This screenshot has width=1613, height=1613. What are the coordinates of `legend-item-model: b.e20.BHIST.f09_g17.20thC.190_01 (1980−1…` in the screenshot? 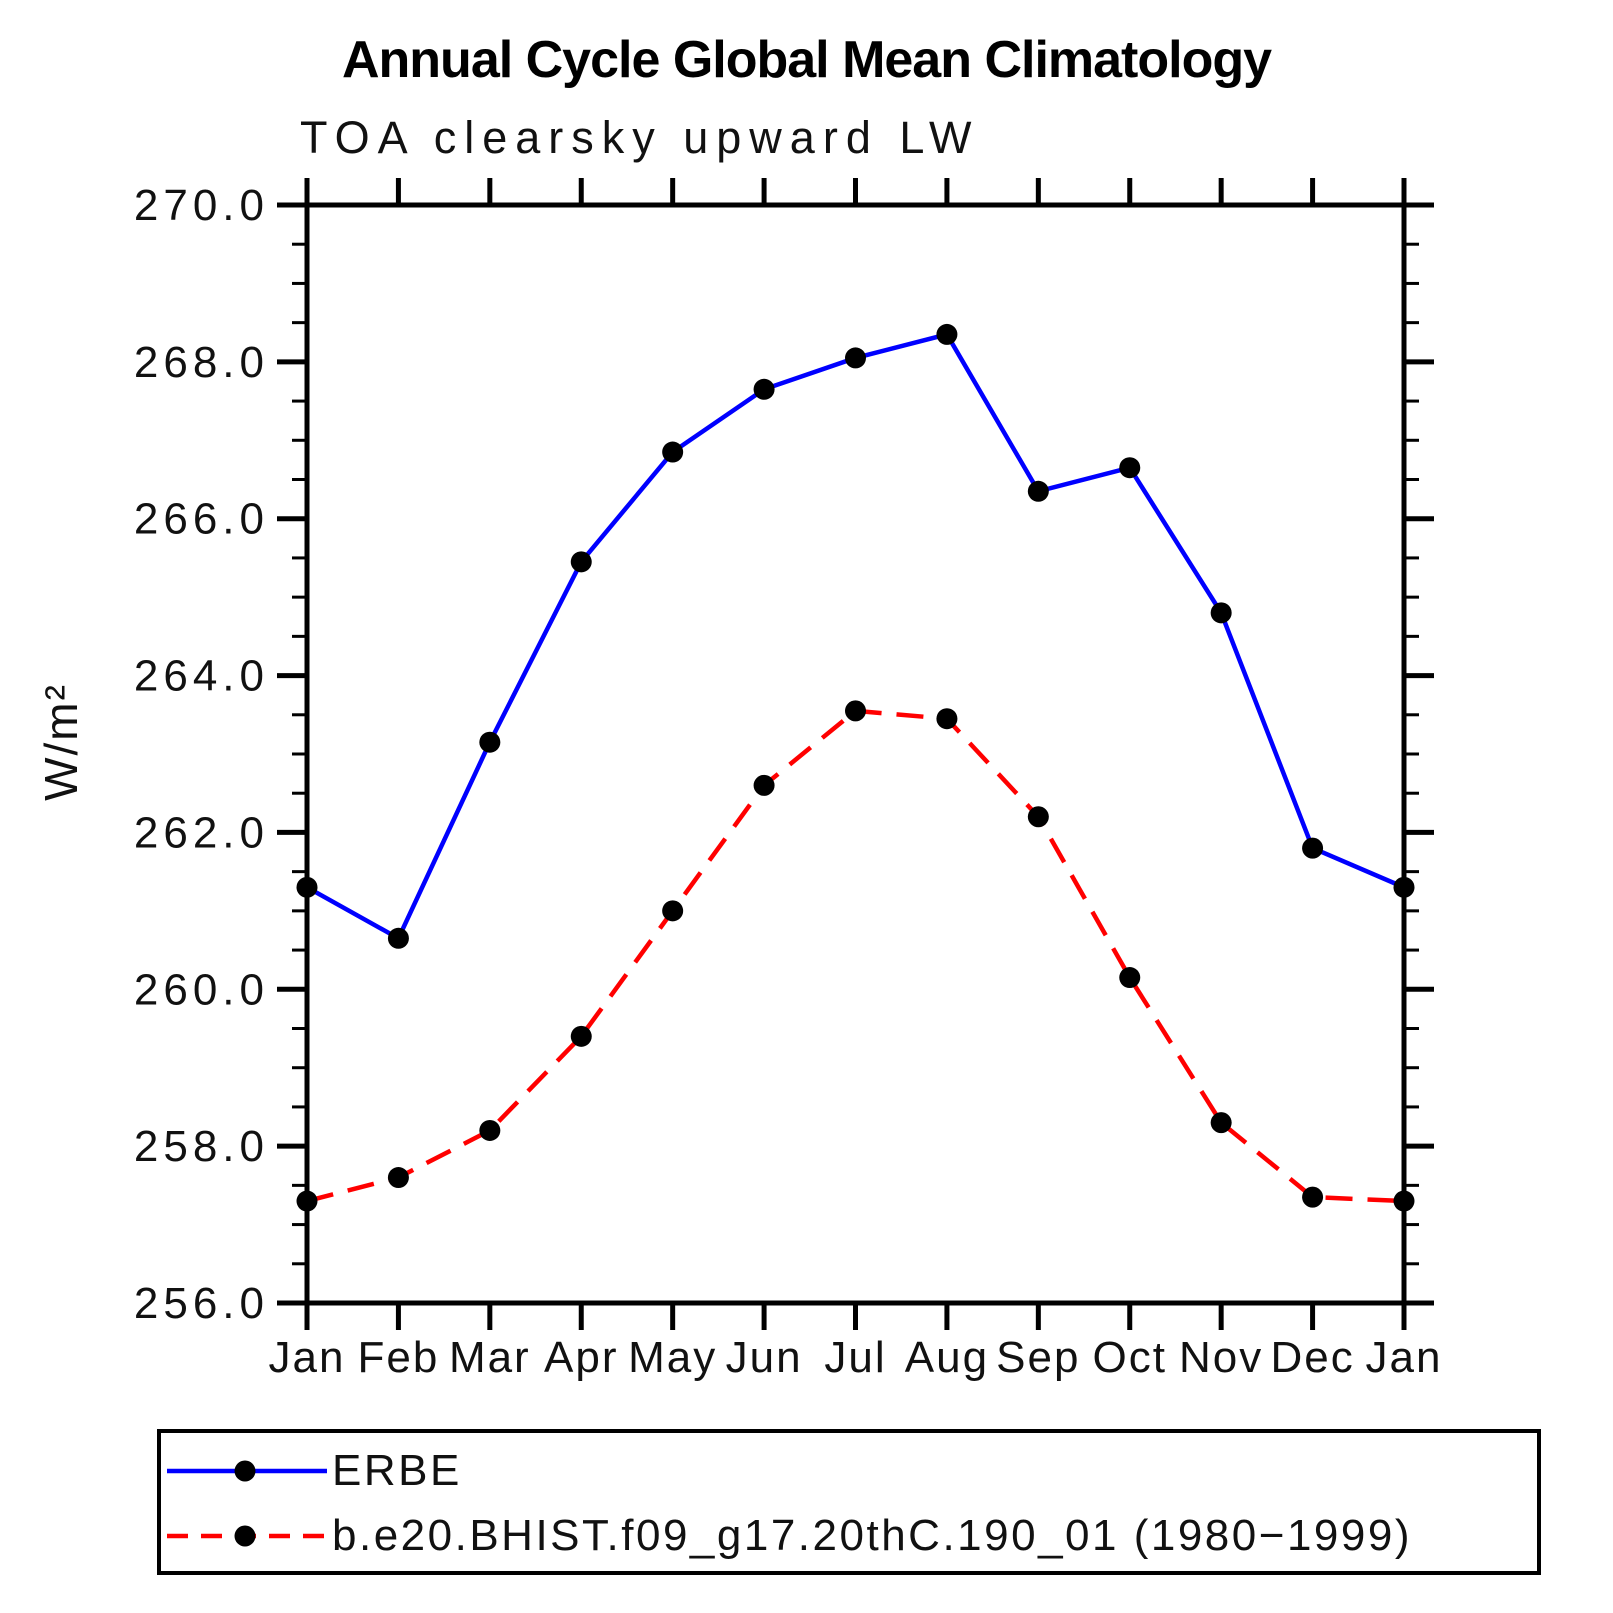 It's located at (789, 1536).